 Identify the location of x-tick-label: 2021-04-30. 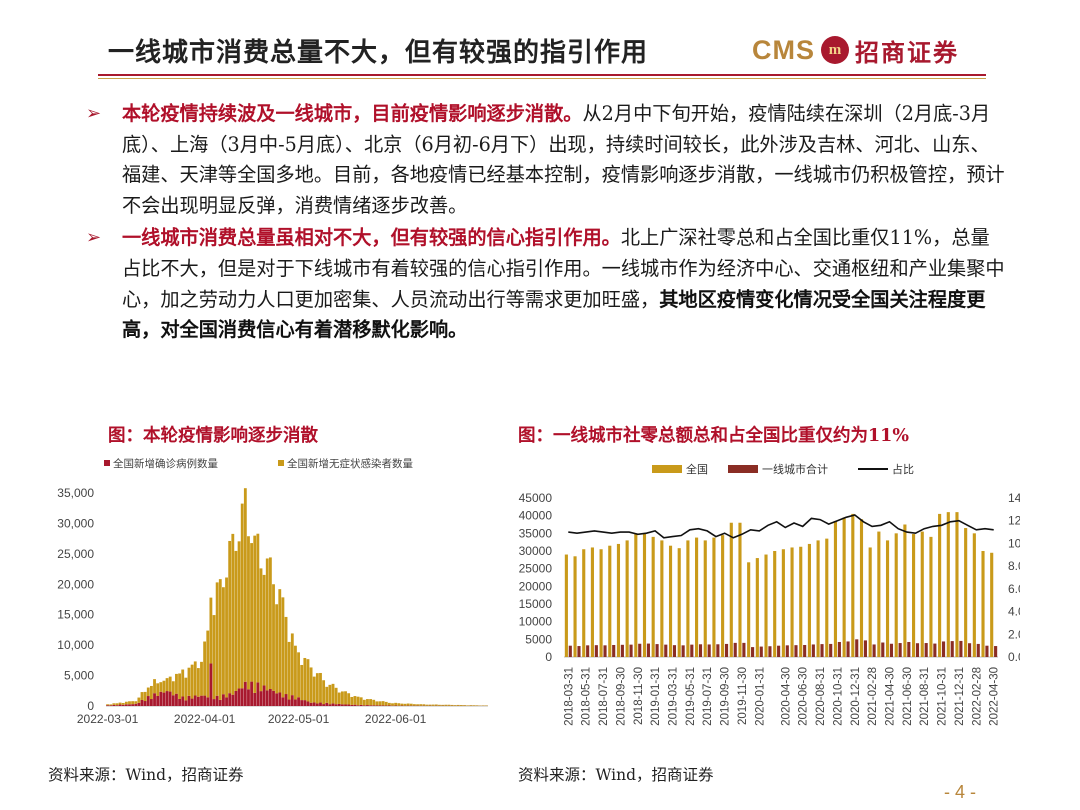
(891, 696).